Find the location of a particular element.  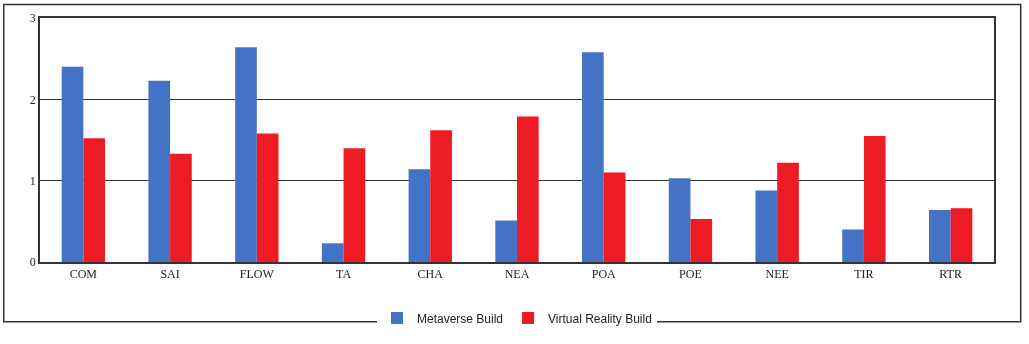

x-tick-label: SAI is located at coordinates (170, 274).